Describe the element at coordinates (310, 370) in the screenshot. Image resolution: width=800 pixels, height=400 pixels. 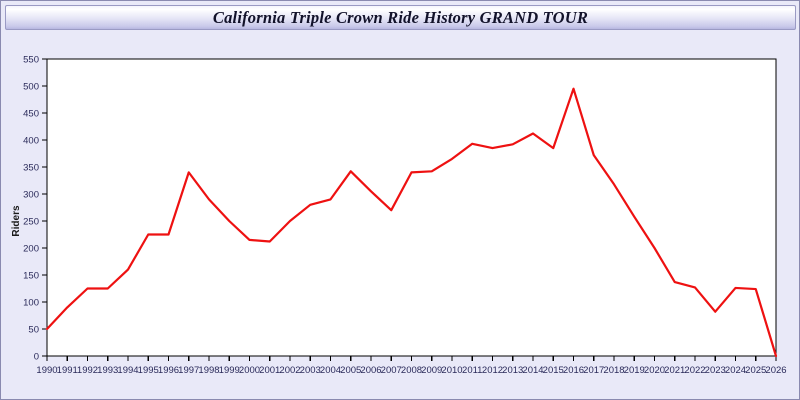
I see `x-tick-label: 2003` at that location.